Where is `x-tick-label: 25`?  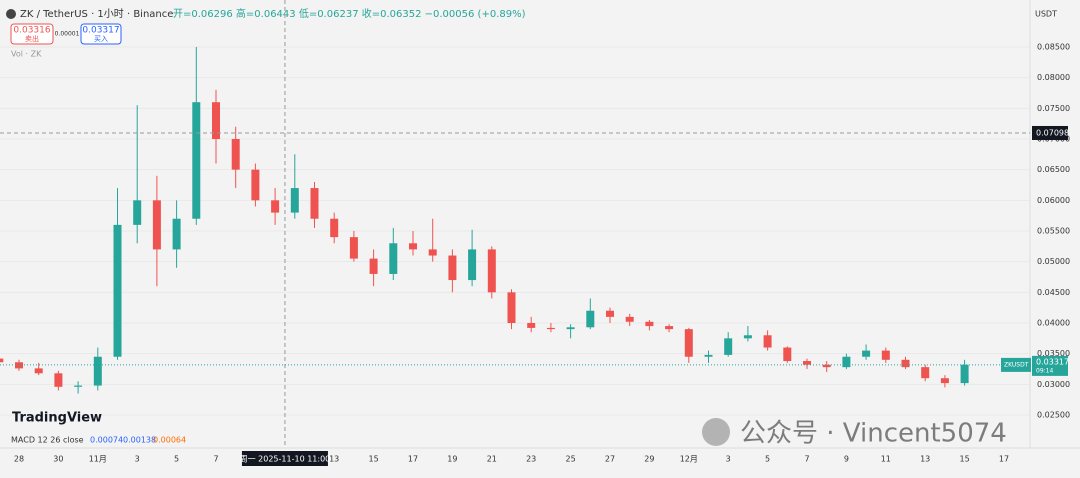
x-tick-label: 25 is located at coordinates (571, 459).